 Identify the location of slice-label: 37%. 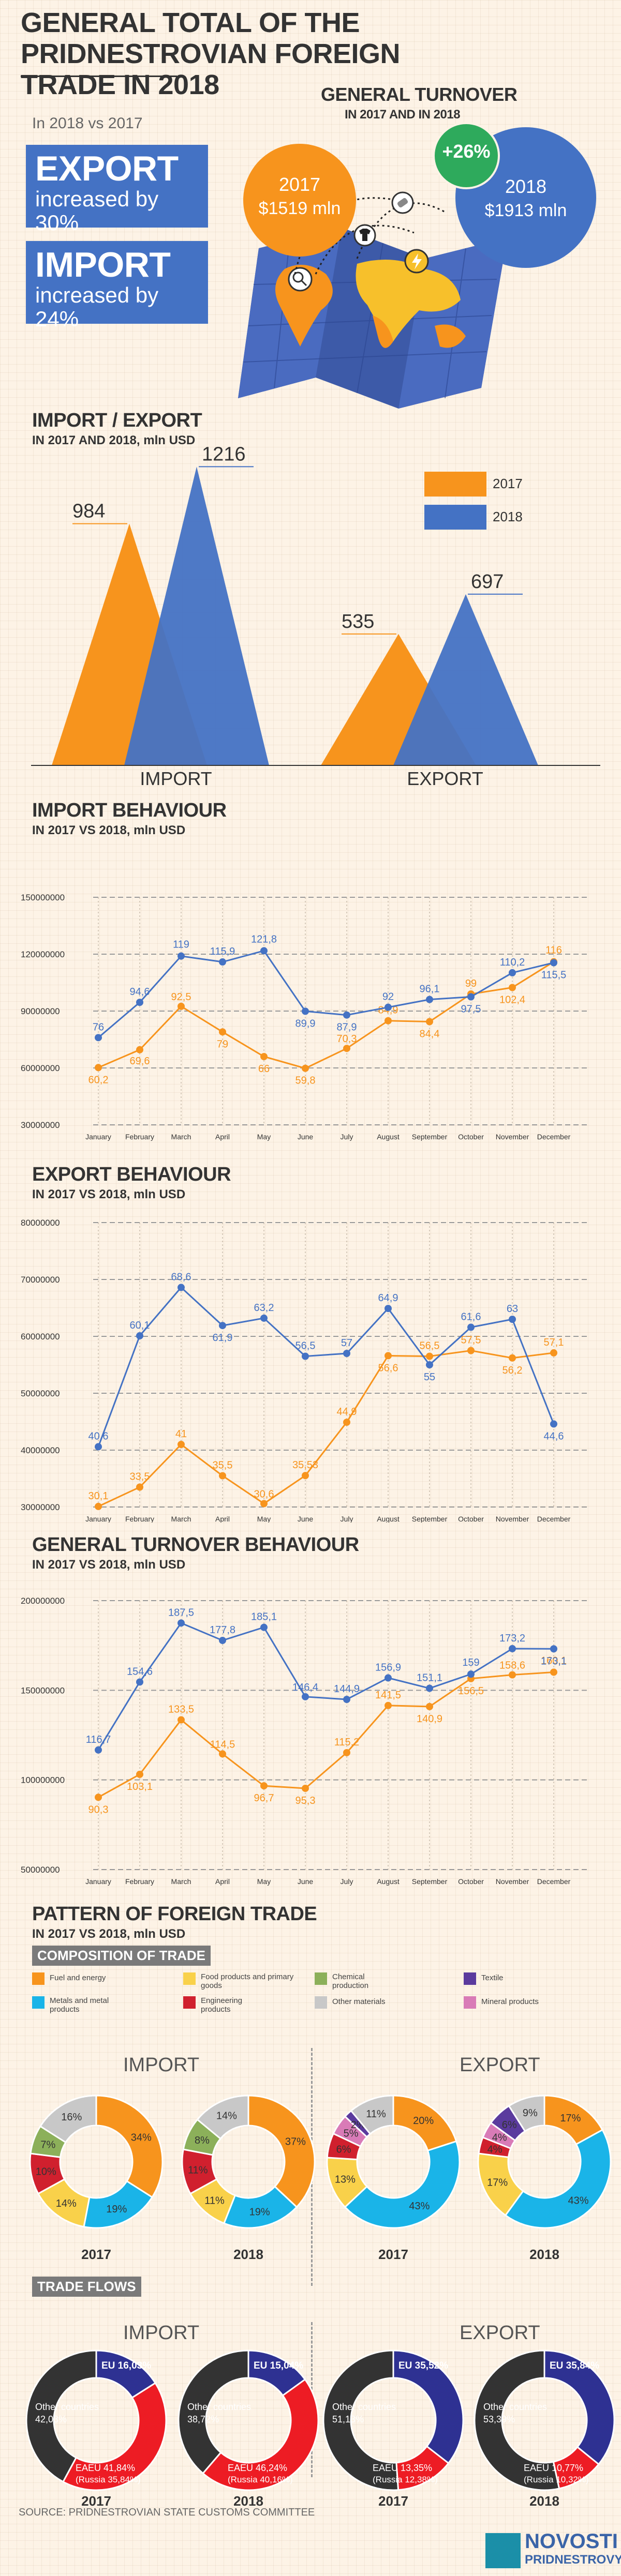
(295, 2142).